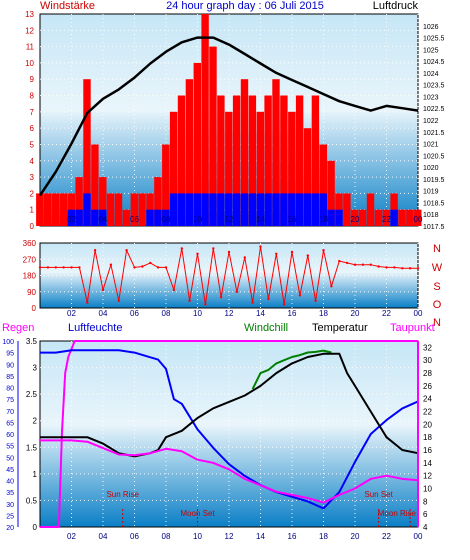  I want to click on pressure-tick-label: 1026, so click(431, 27).